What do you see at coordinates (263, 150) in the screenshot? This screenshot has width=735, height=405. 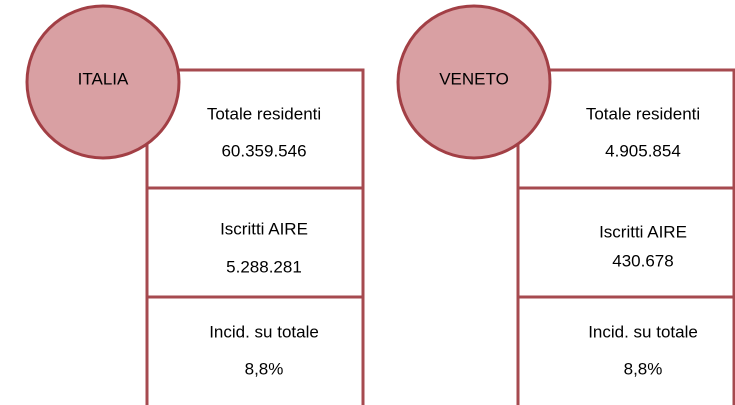 I see `box-value: 60.359.546` at bounding box center [263, 150].